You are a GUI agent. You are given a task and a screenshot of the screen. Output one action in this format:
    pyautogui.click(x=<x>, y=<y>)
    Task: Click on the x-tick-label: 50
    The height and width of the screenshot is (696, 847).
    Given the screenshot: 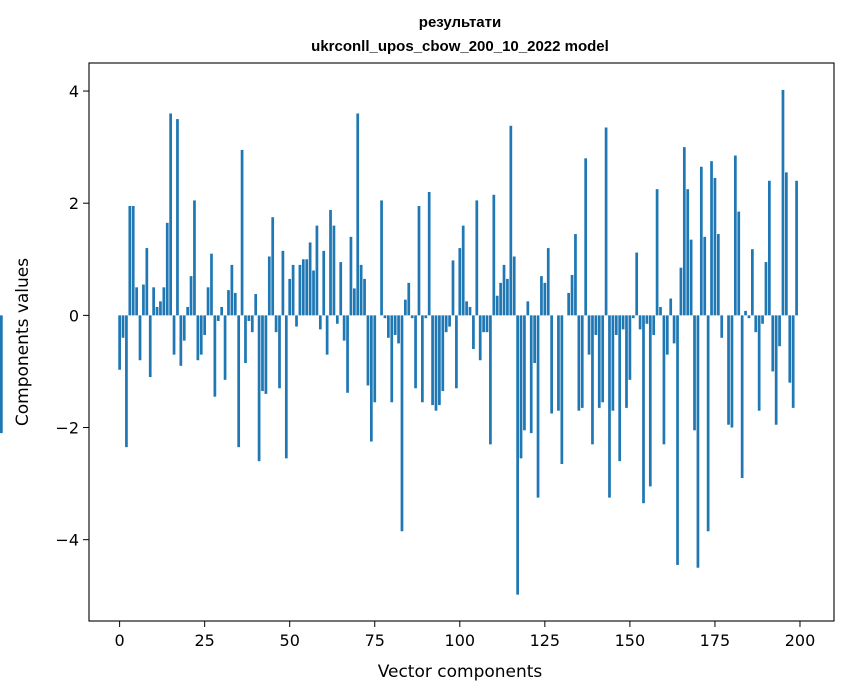 What is the action you would take?
    pyautogui.click(x=290, y=640)
    